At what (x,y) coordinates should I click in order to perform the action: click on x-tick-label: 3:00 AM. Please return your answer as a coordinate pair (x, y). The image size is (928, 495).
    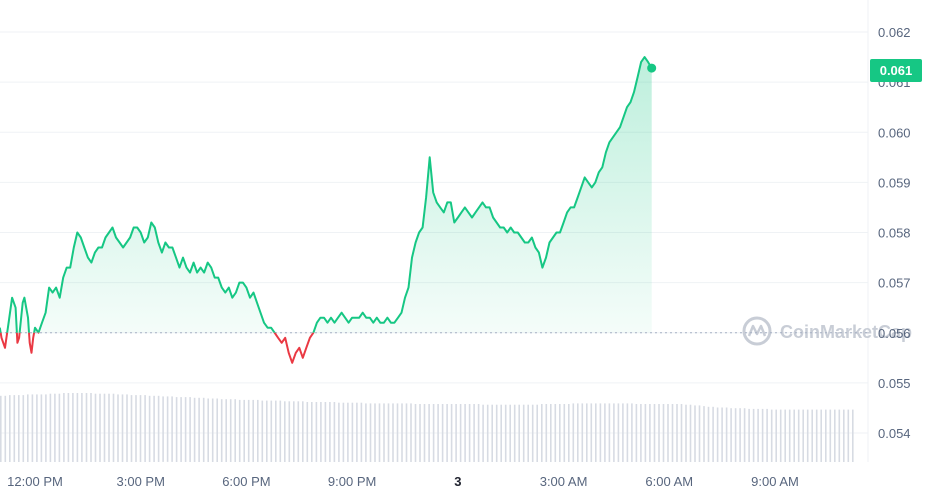
    Looking at the image, I should click on (564, 481).